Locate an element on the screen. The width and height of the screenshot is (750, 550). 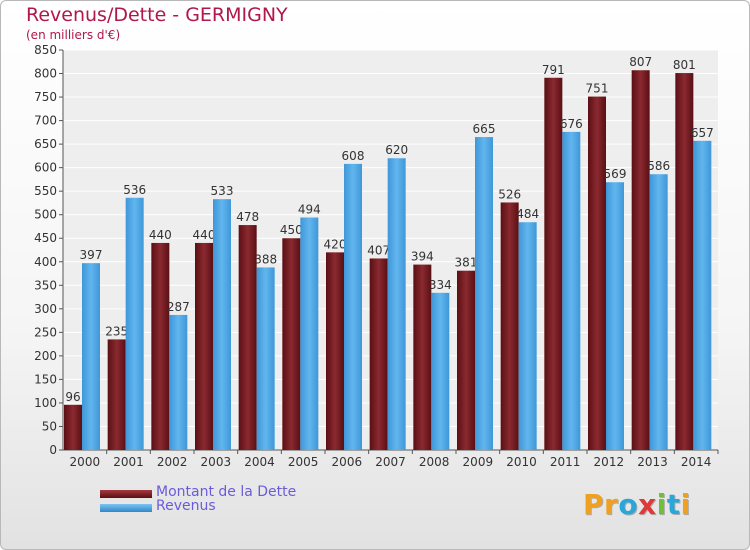
data-label-dette: 394 is located at coordinates (422, 257).